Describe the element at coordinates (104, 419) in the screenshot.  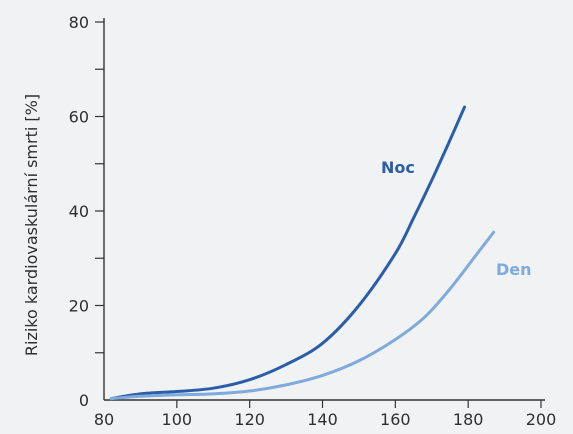
I see `x-tick-label: 80` at that location.